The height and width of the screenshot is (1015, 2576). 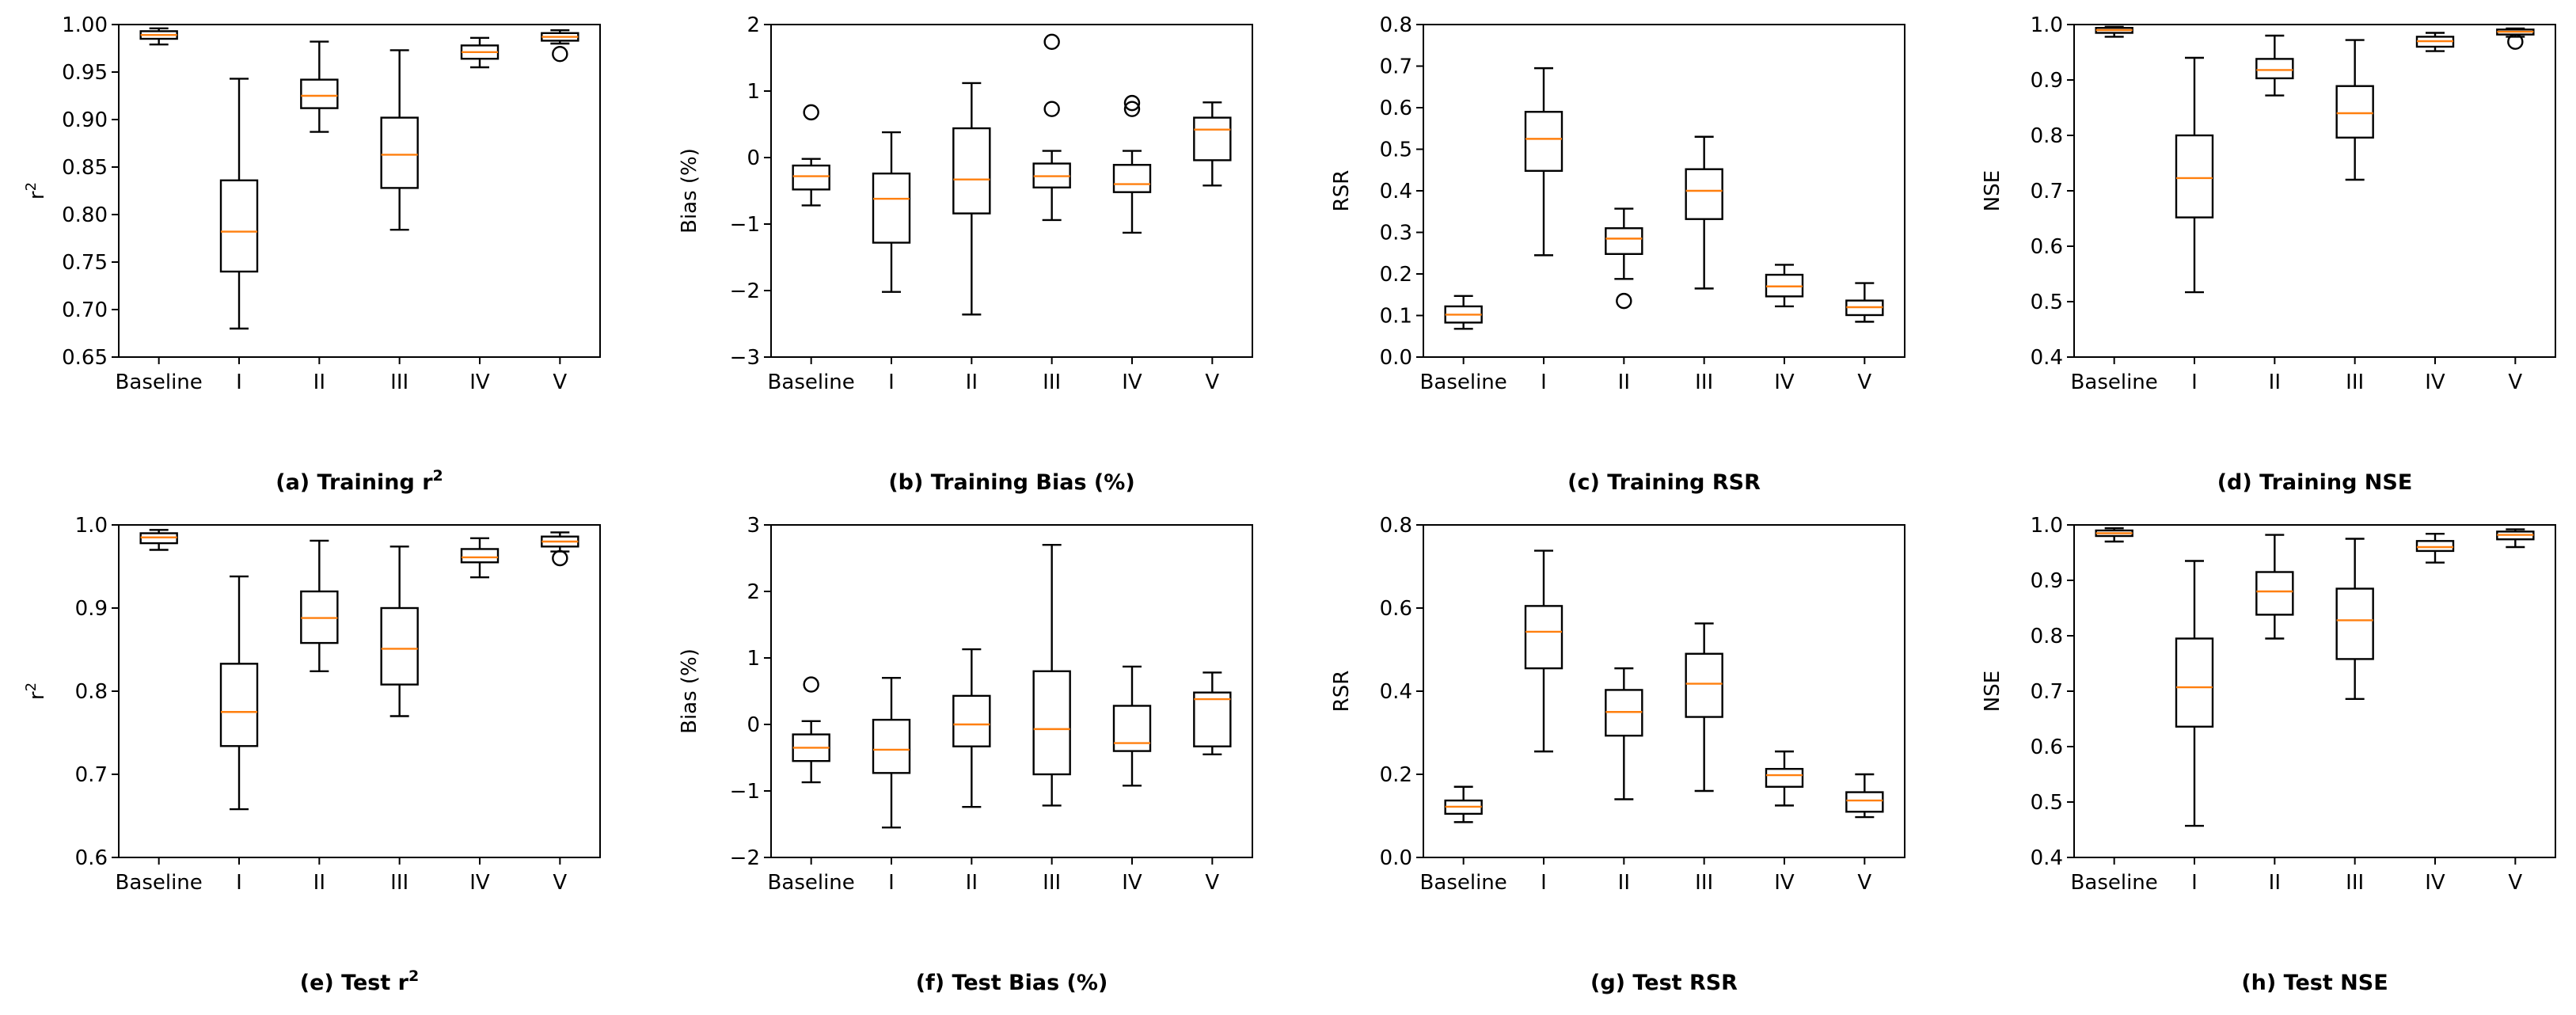 What do you see at coordinates (745, 792) in the screenshot?
I see `y-tick-label: −1` at bounding box center [745, 792].